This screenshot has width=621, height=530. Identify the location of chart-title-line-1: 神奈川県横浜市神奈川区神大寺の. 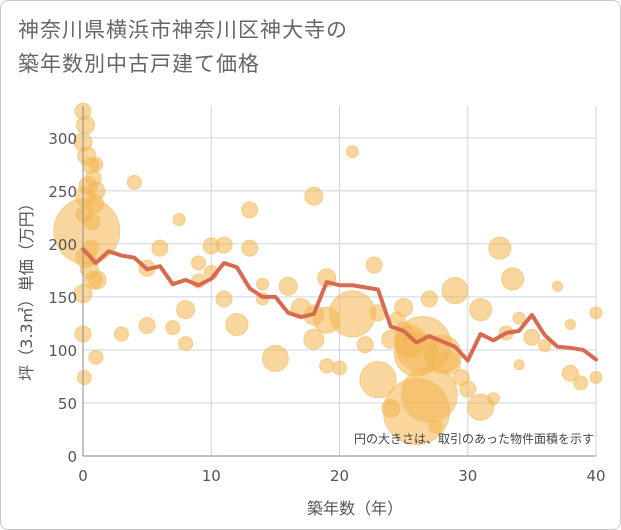
(183, 30).